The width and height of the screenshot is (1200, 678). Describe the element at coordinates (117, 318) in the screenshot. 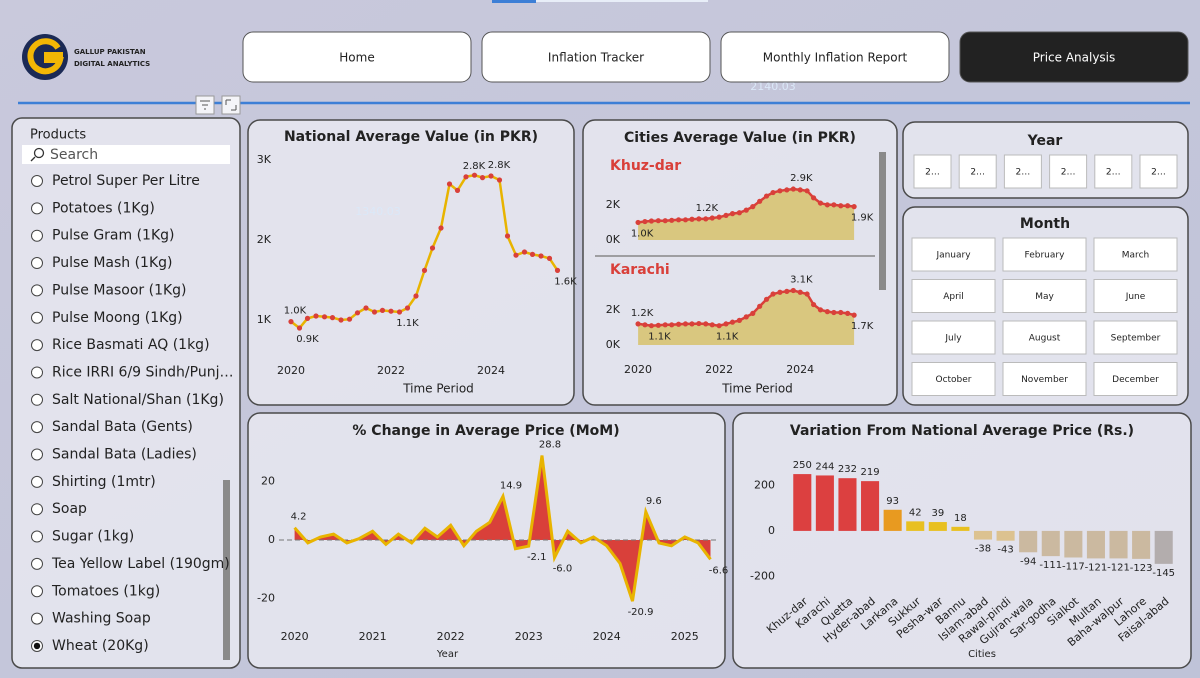

I see `product-item: Pulse Moong (1Kg)` at that location.